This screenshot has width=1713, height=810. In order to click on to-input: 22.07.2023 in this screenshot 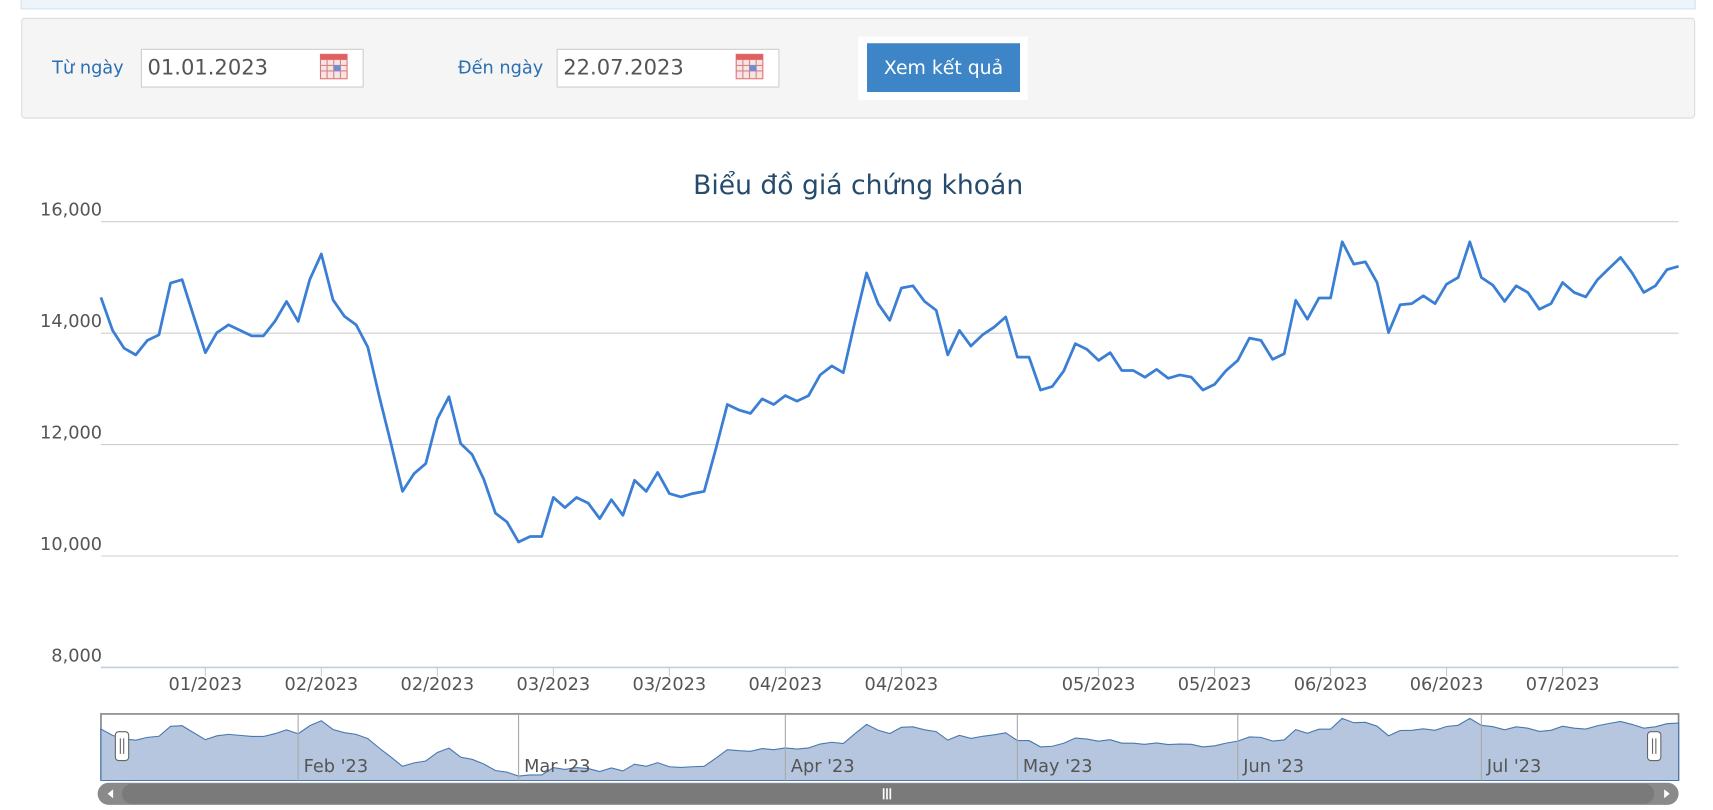, I will do `click(668, 68)`.